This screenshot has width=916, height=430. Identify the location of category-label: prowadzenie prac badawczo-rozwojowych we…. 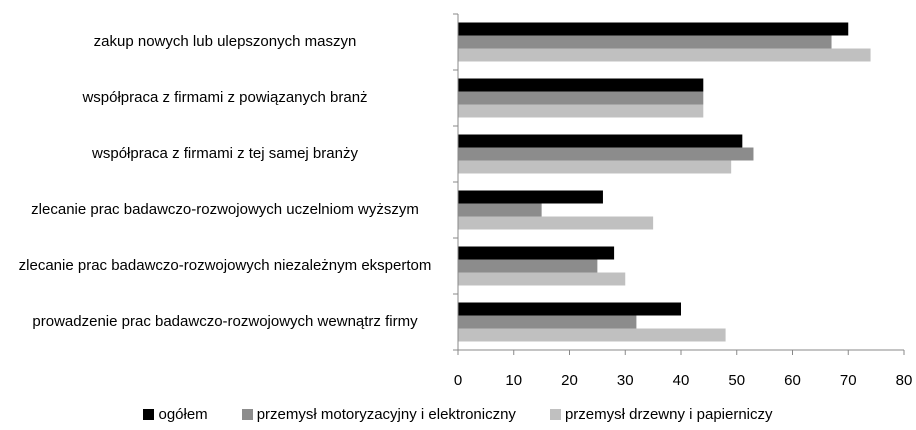
(225, 321).